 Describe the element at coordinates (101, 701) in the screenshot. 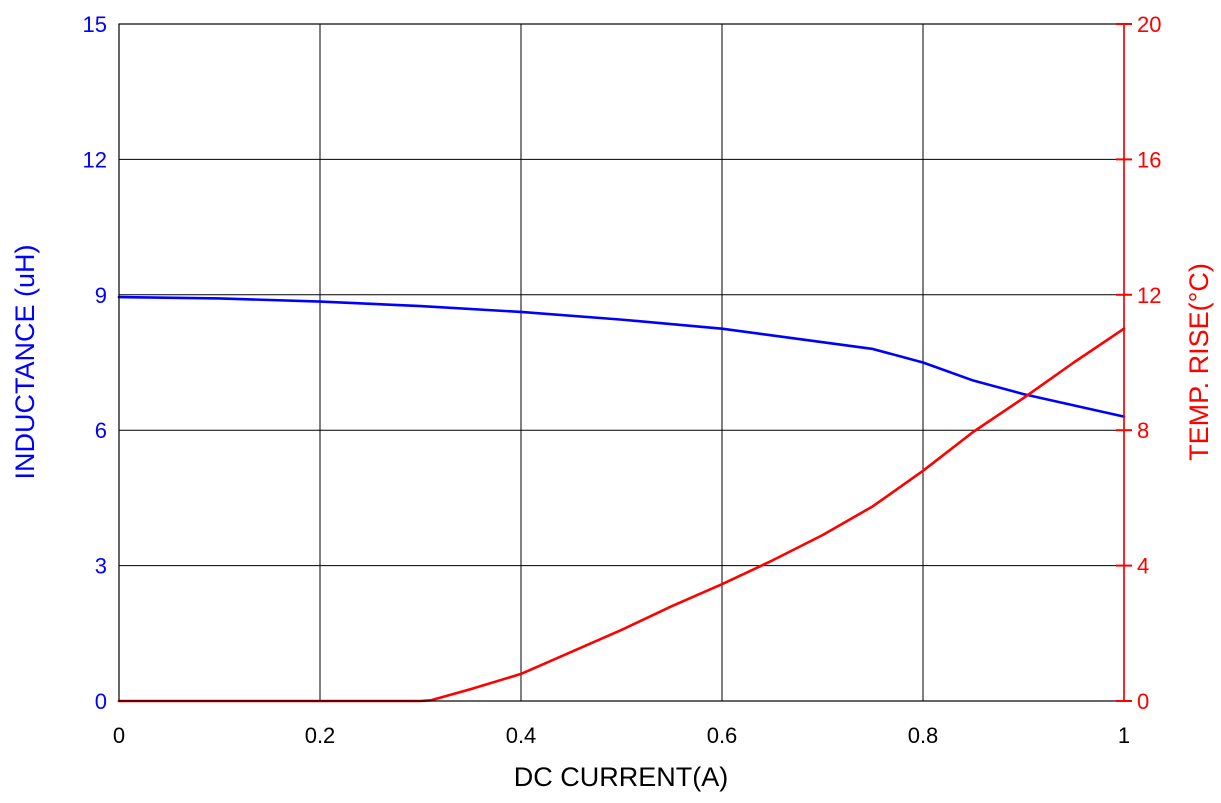

I see `left-y-tick-label: 0` at that location.